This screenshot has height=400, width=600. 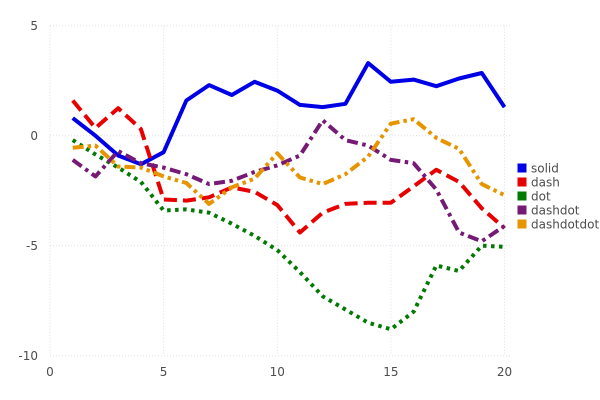 What do you see at coordinates (28, 356) in the screenshot?
I see `y-axis-tick-label: -10` at bounding box center [28, 356].